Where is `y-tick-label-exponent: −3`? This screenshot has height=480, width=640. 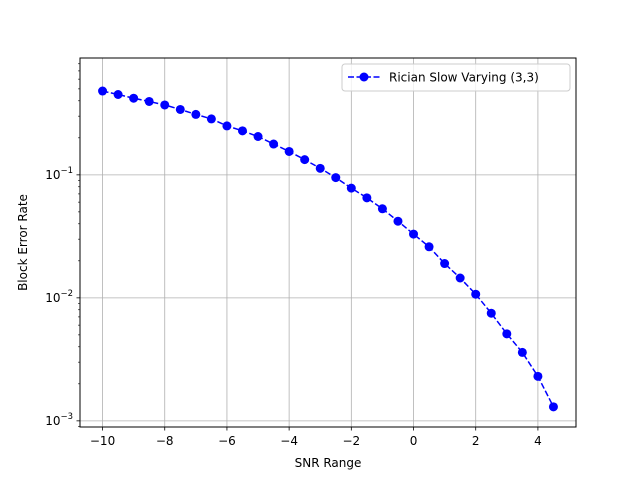
y-tick-label-exponent: −3 is located at coordinates (66, 417).